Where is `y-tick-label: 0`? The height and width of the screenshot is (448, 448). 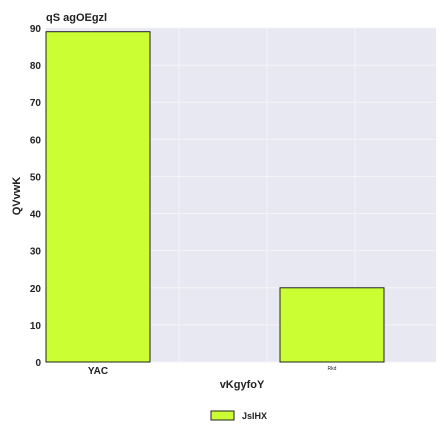
y-tick-label: 0 is located at coordinates (38, 363).